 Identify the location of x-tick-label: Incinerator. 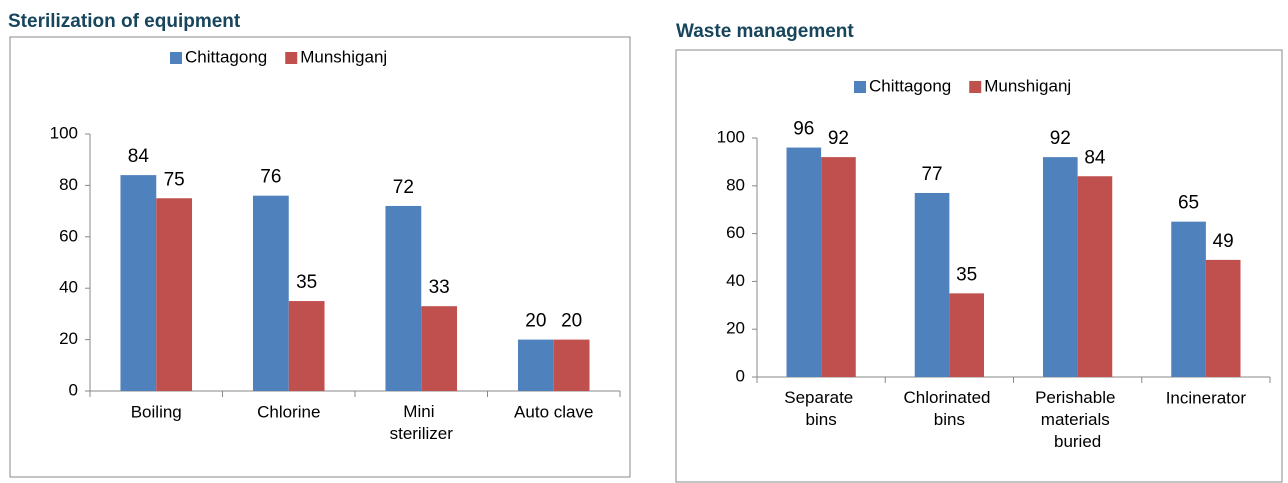
(1206, 397).